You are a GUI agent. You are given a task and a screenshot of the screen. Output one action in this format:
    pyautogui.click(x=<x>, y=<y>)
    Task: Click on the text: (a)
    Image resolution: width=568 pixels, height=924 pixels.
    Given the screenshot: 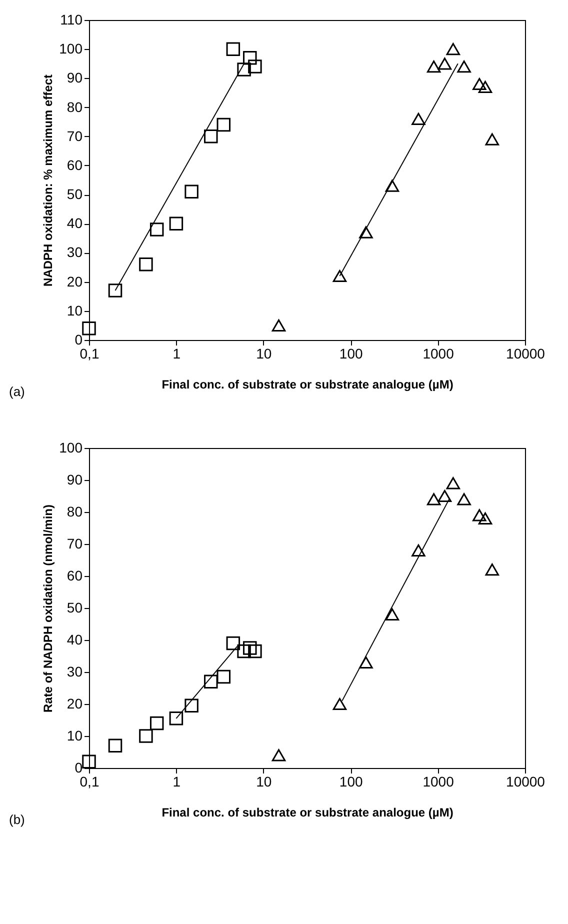 What is the action you would take?
    pyautogui.click(x=17, y=391)
    